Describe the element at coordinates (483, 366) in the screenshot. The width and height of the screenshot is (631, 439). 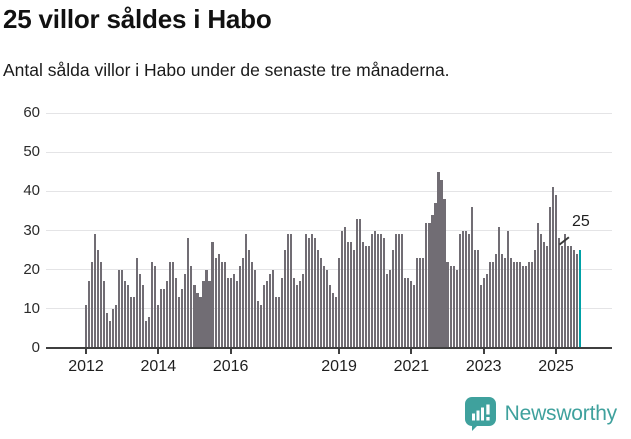
I see `year-label: 2023` at that location.